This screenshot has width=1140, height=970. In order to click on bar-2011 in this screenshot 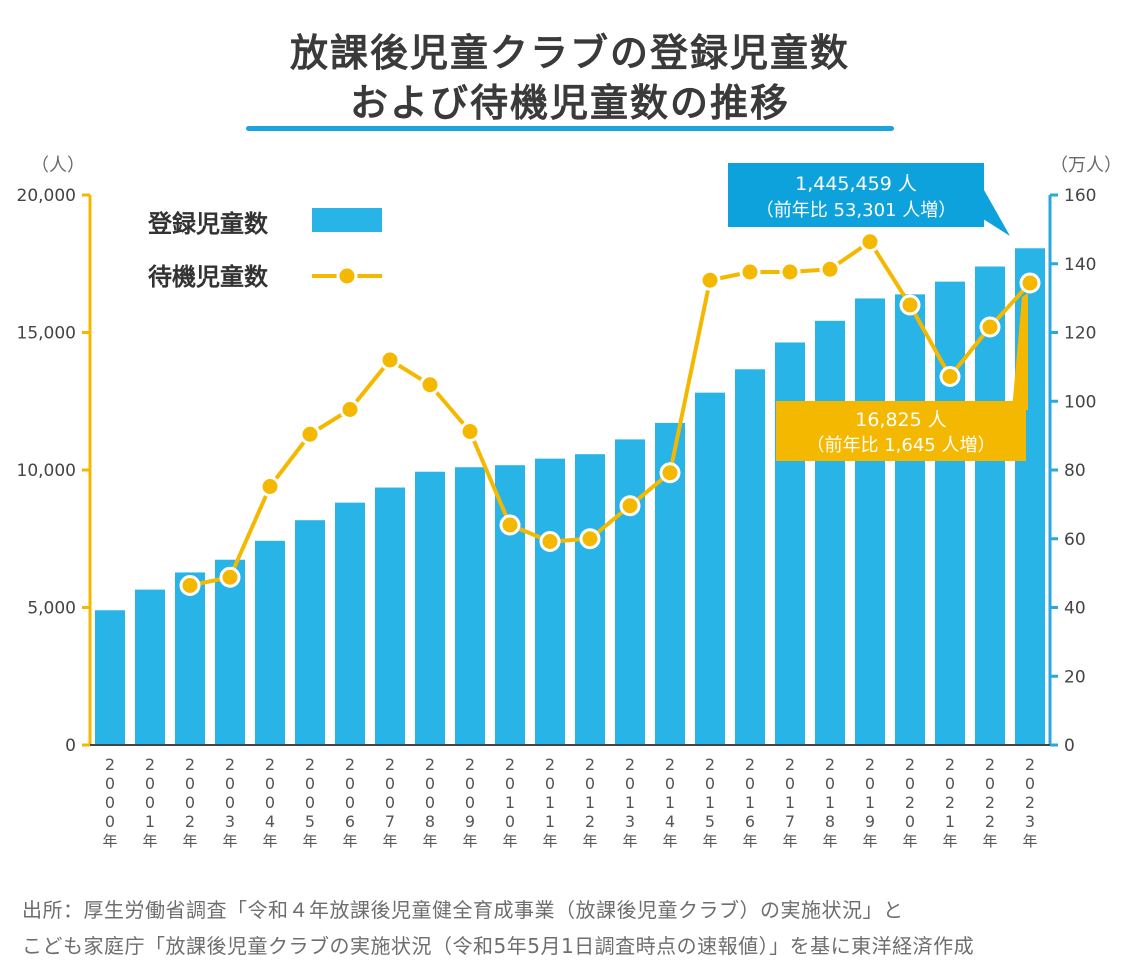, I will do `click(550, 601)`.